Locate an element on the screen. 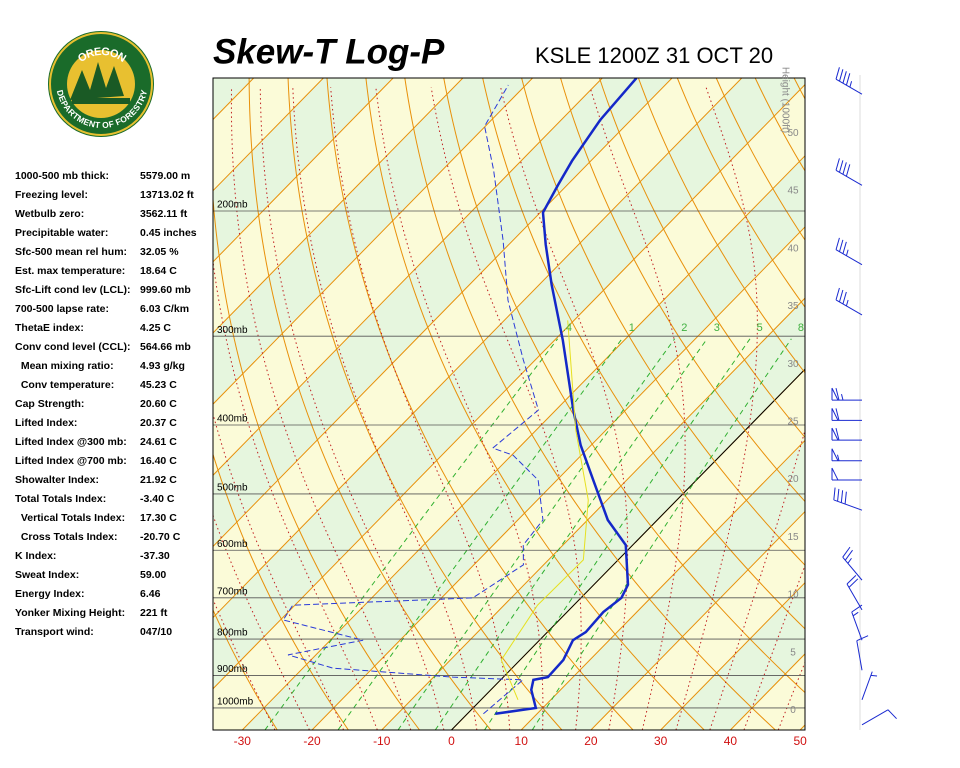  x-tick-label: 20 is located at coordinates (591, 741).